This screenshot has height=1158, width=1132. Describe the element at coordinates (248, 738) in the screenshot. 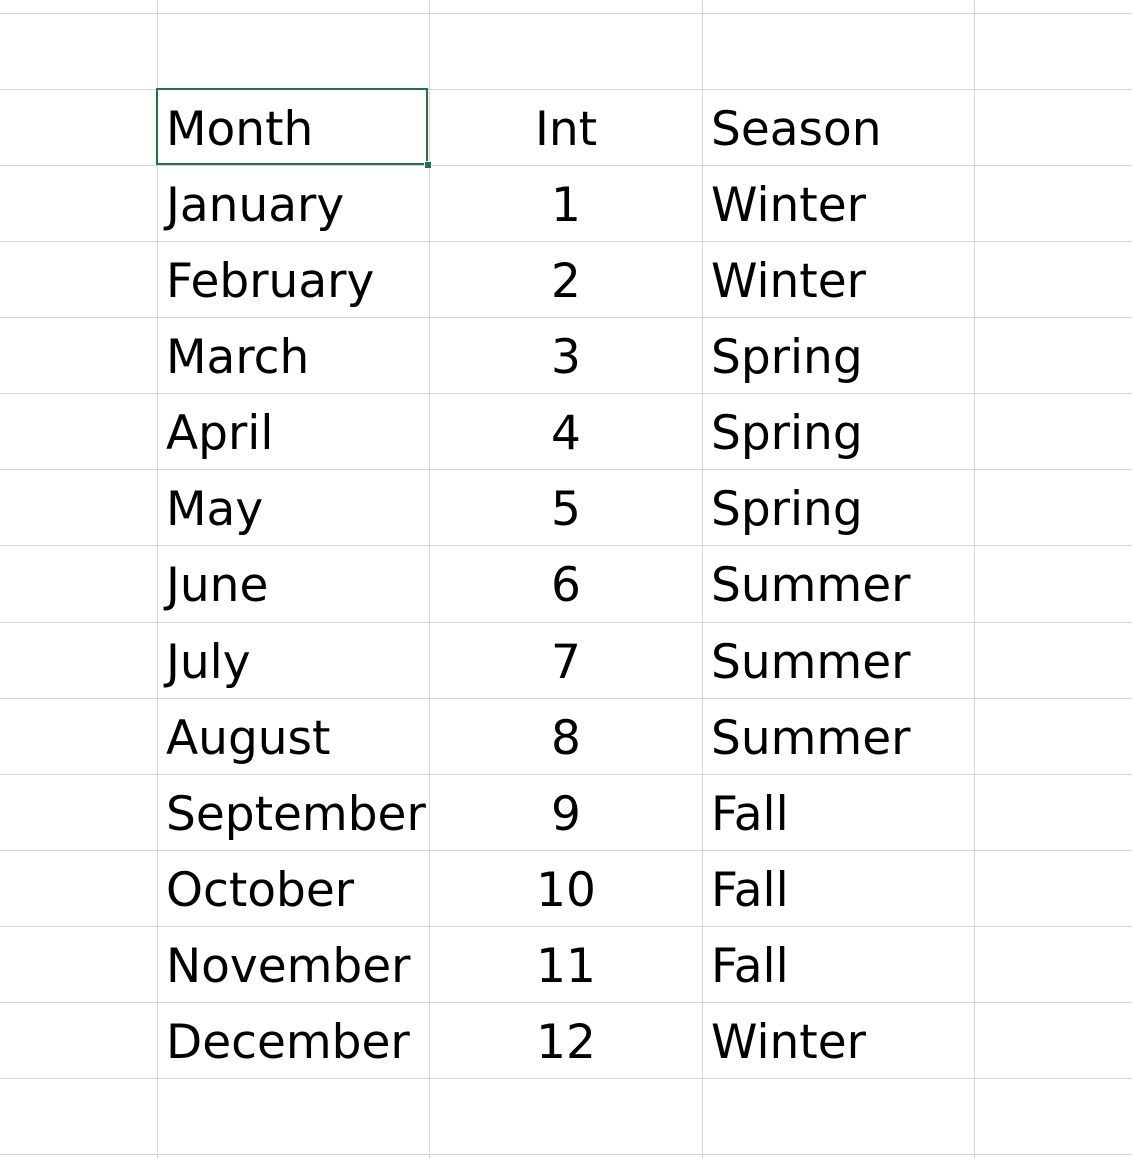

I see `cell-month: August` at that location.